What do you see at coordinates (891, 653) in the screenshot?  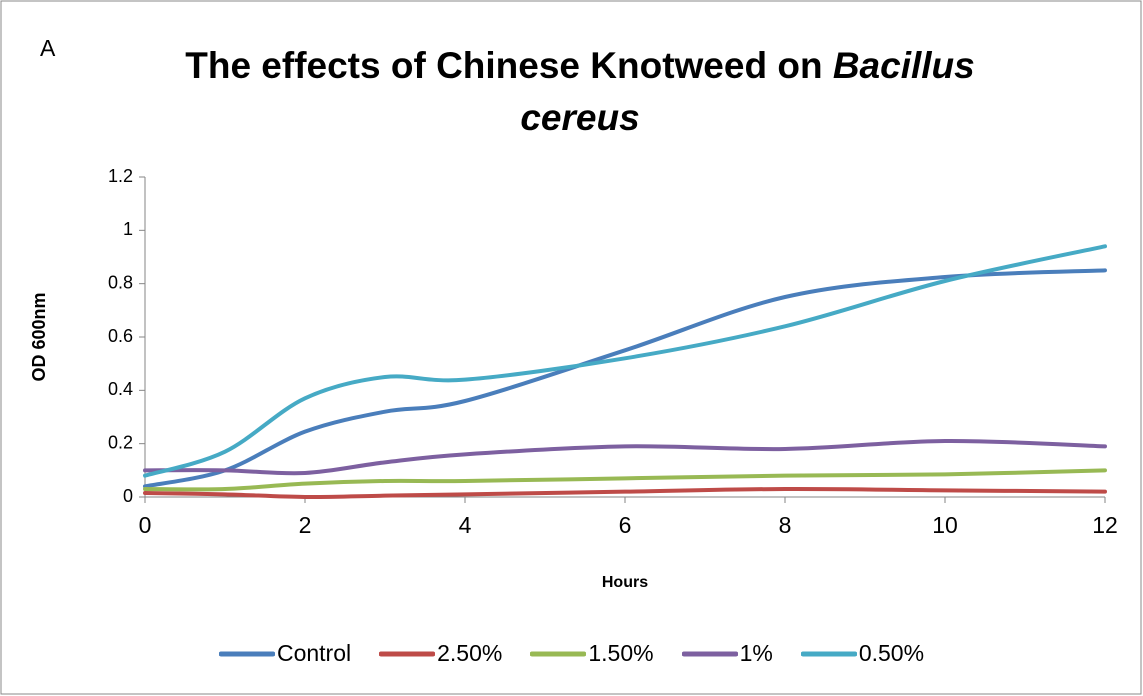 I see `legend-label: 0.50%` at bounding box center [891, 653].